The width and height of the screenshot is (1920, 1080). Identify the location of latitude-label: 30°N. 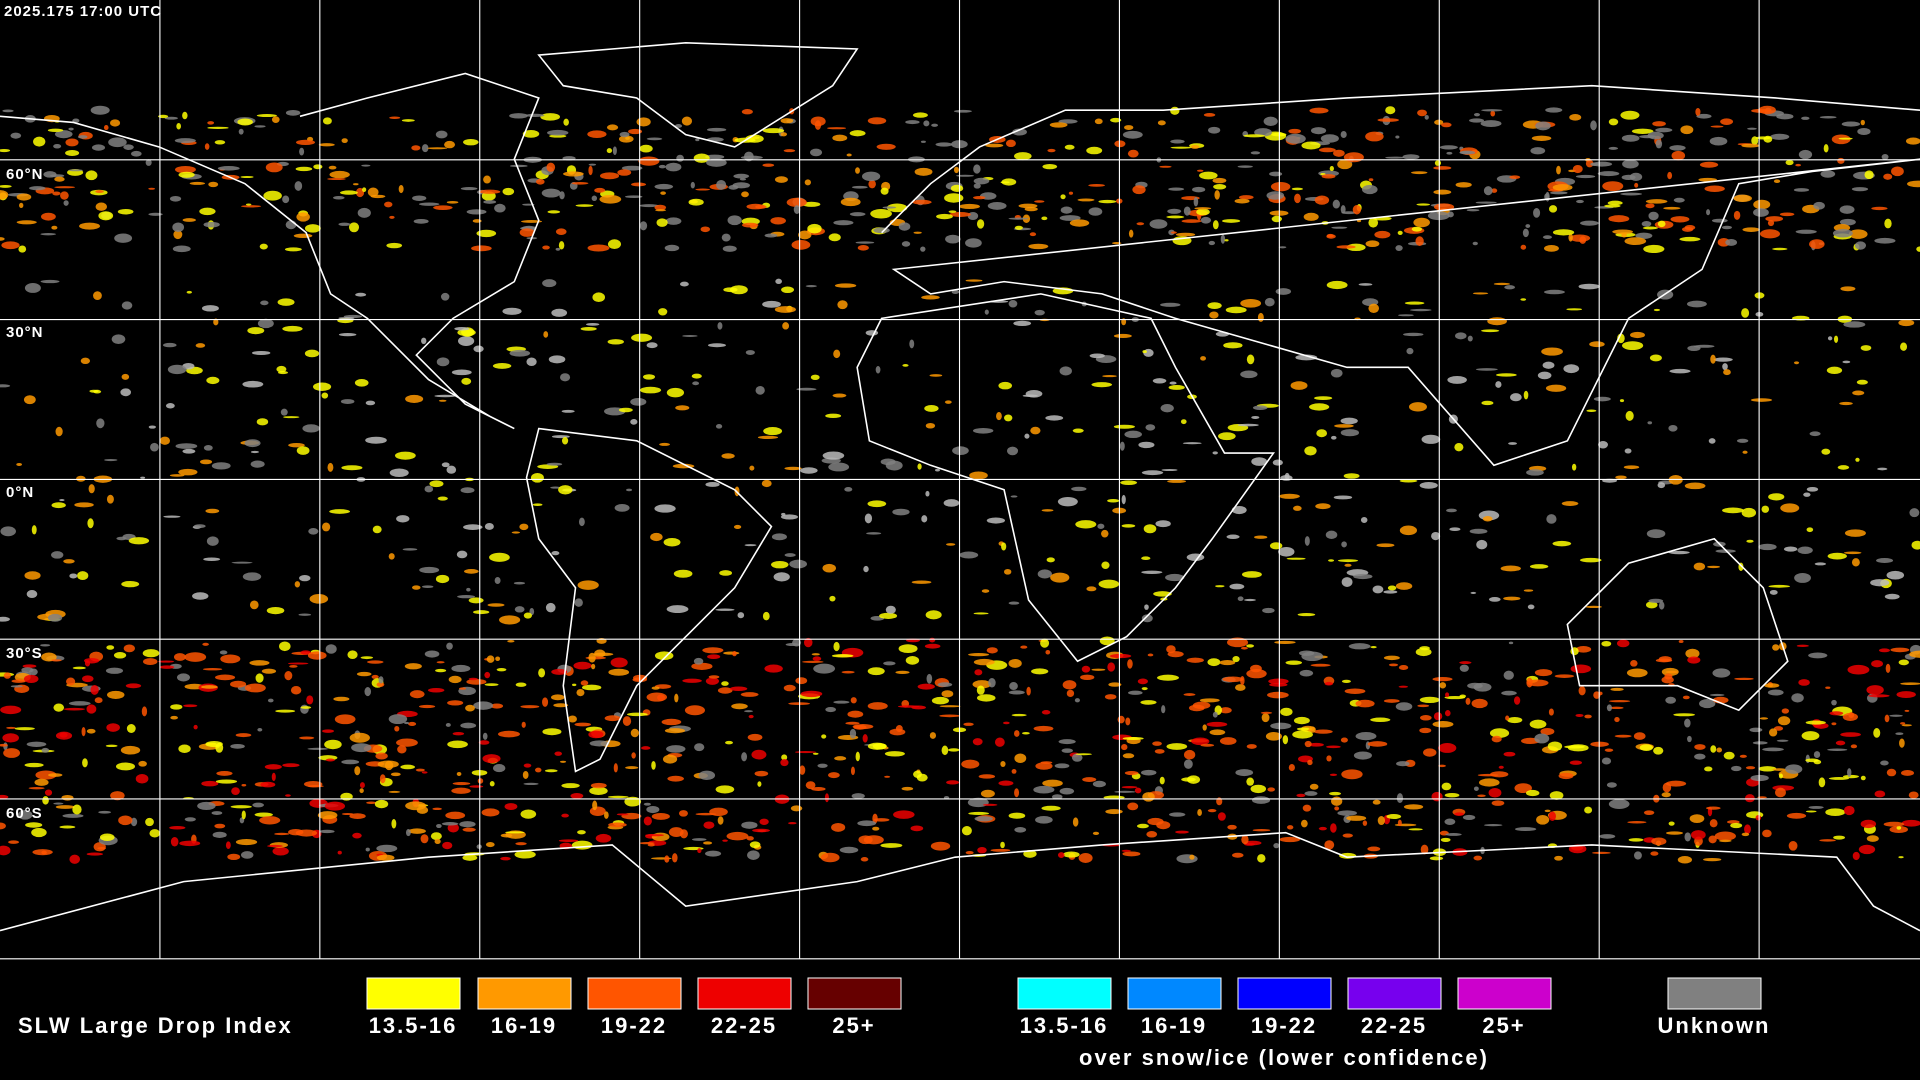
(25, 332).